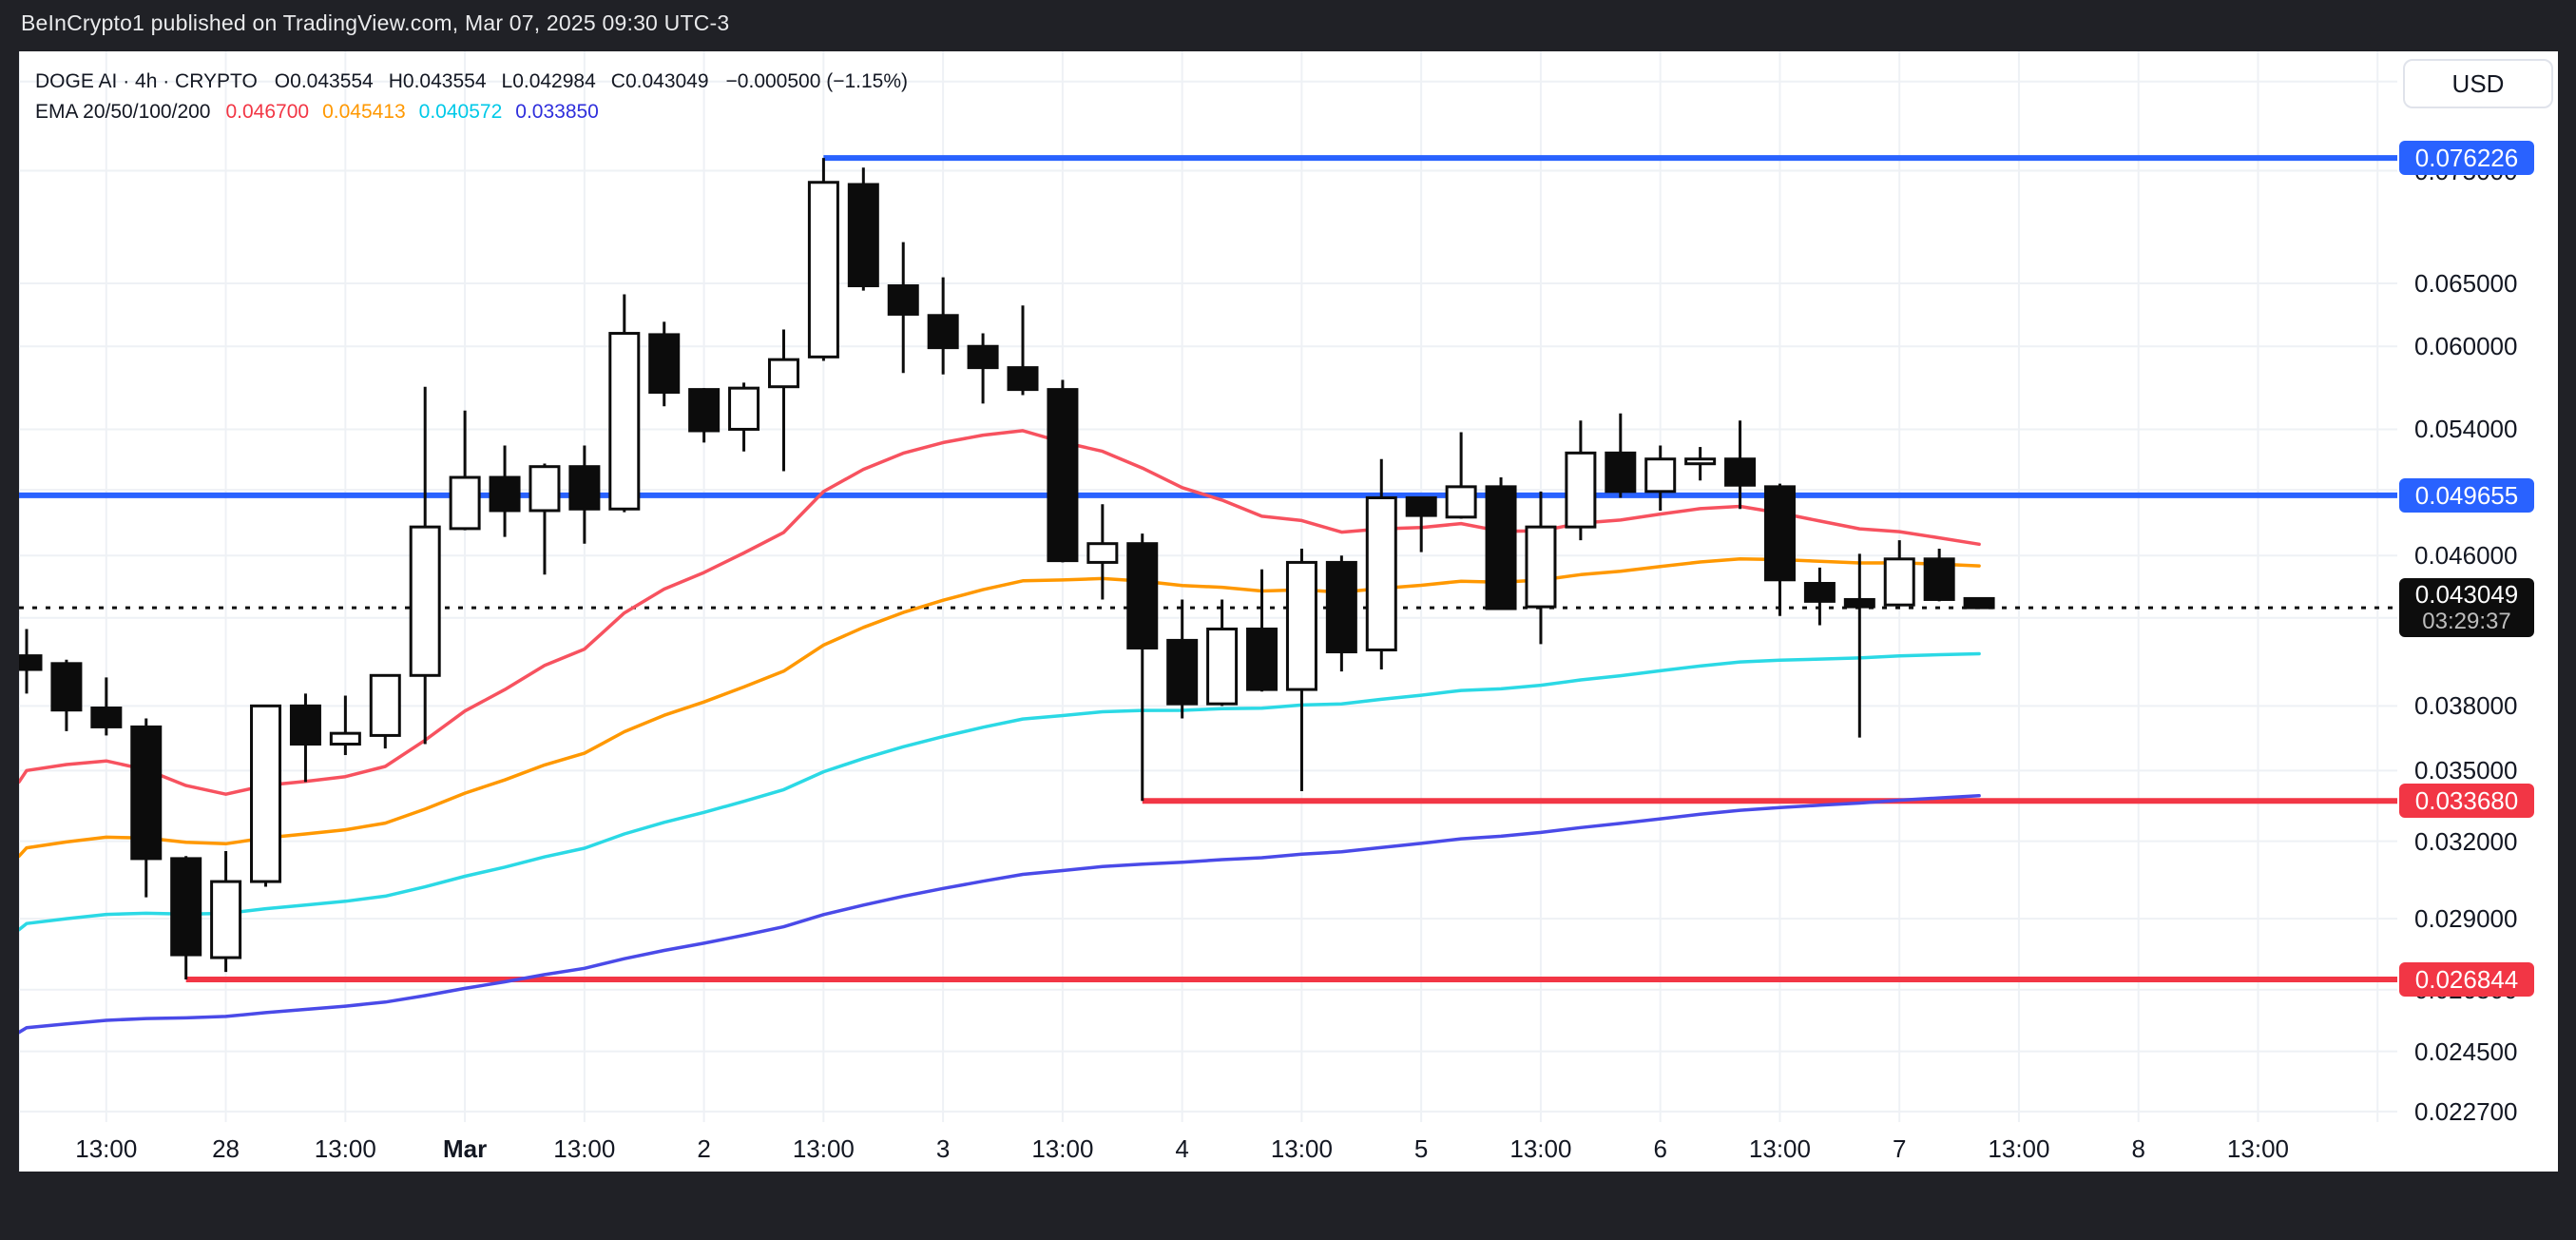  Describe the element at coordinates (943, 1148) in the screenshot. I see `time-tick-label: 3` at that location.